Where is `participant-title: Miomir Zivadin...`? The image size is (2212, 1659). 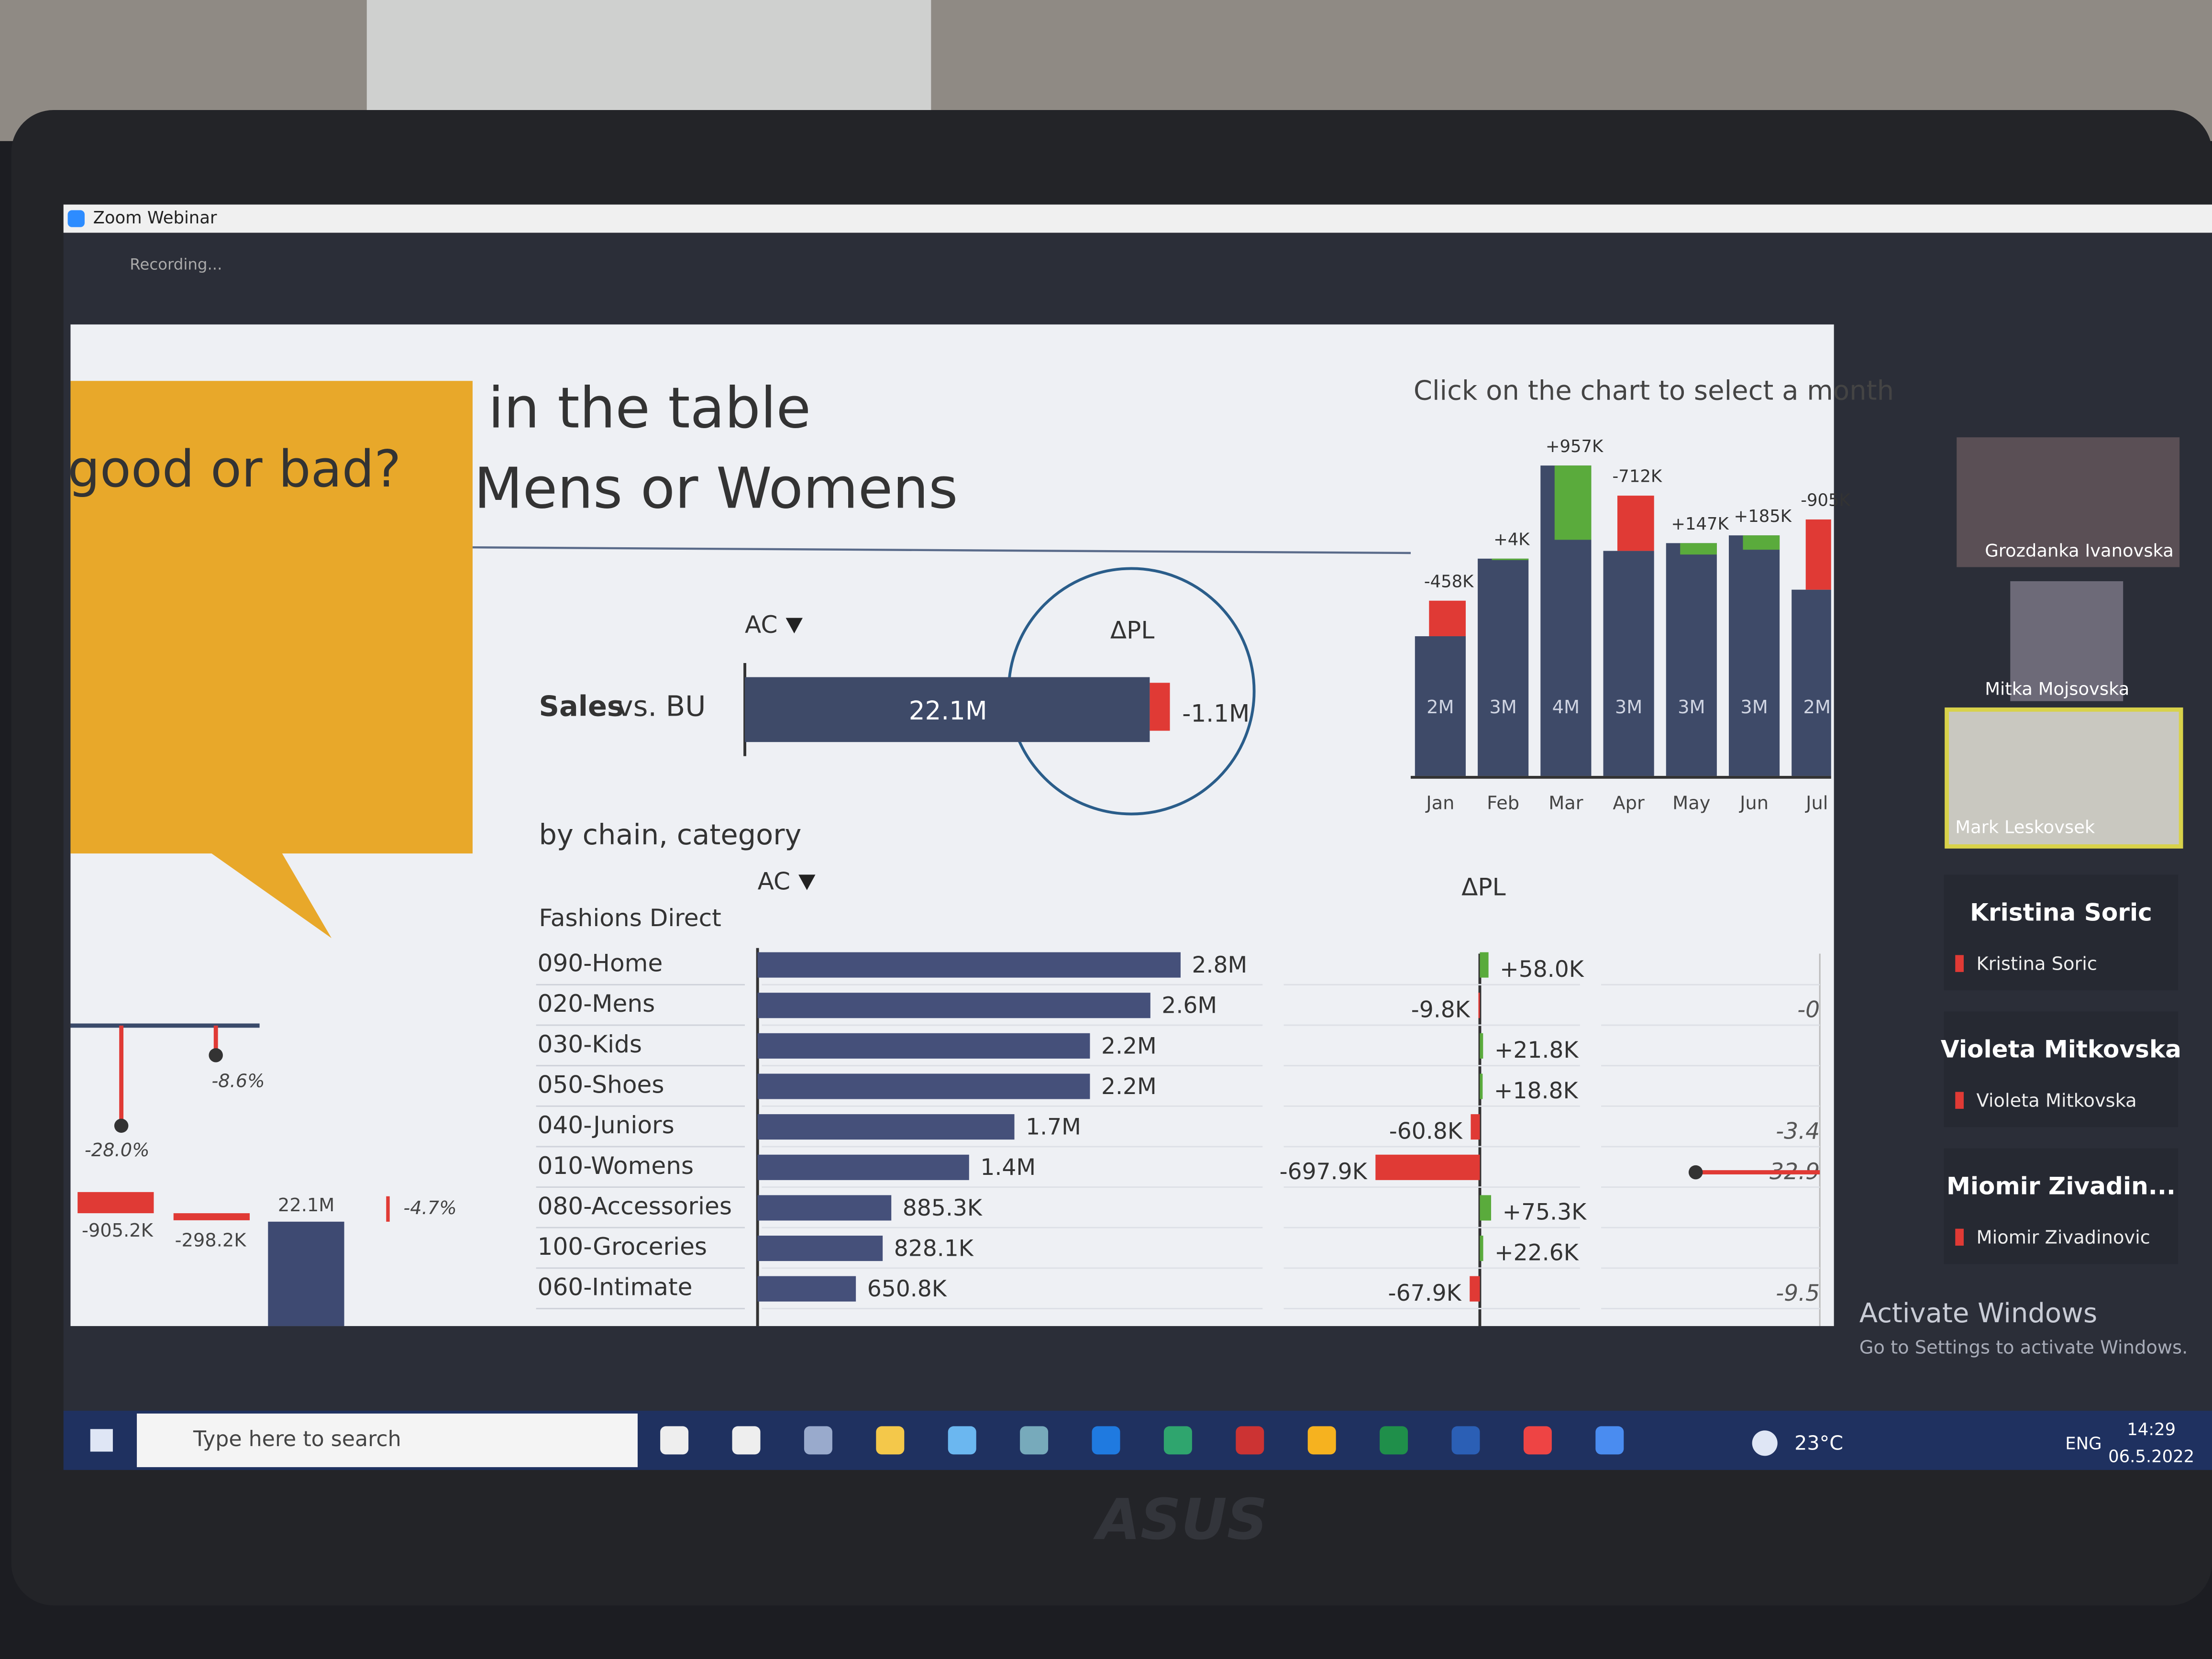 participant-title: Miomir Zivadin... is located at coordinates (2061, 1186).